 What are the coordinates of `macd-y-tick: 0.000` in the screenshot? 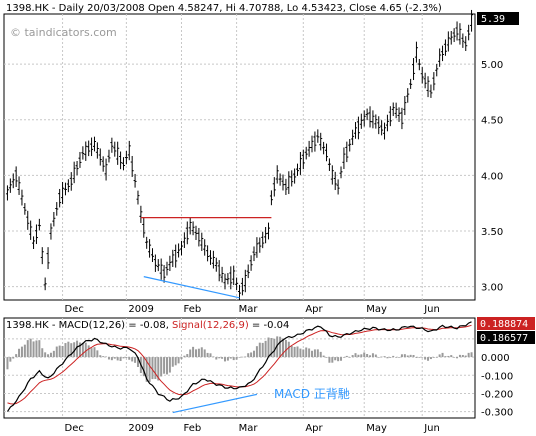 It's located at (495, 358).